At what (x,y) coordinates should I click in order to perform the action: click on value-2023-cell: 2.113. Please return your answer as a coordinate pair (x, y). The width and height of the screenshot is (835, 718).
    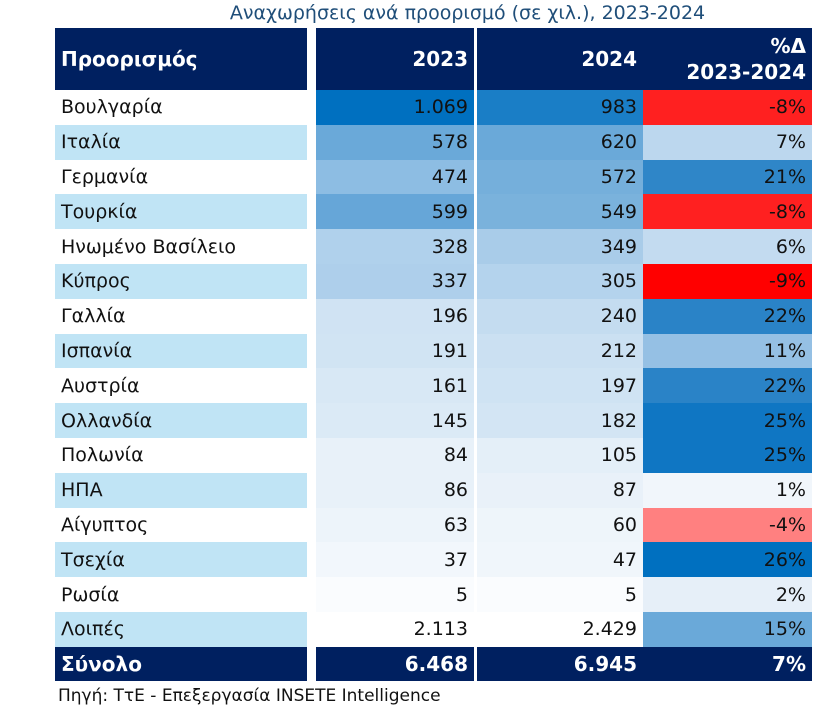
    Looking at the image, I should click on (395, 629).